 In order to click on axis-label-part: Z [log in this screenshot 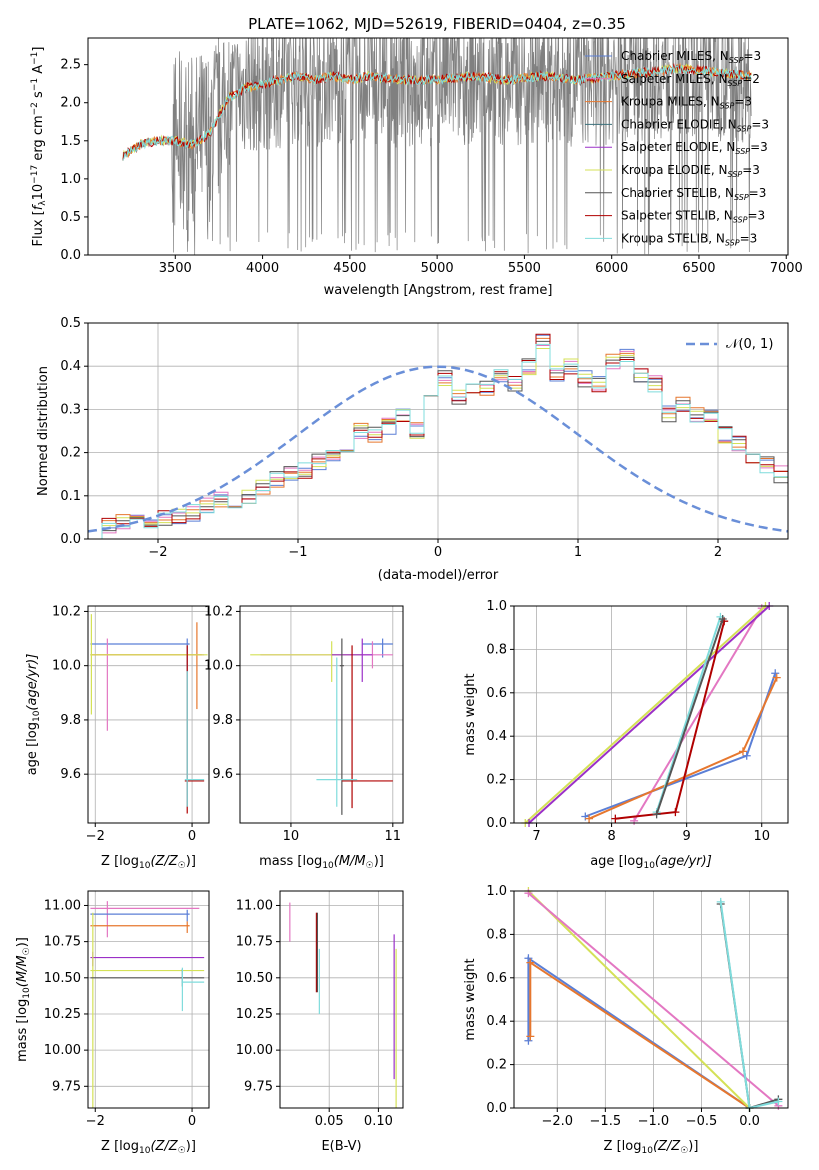, I will do `click(120, 861)`.